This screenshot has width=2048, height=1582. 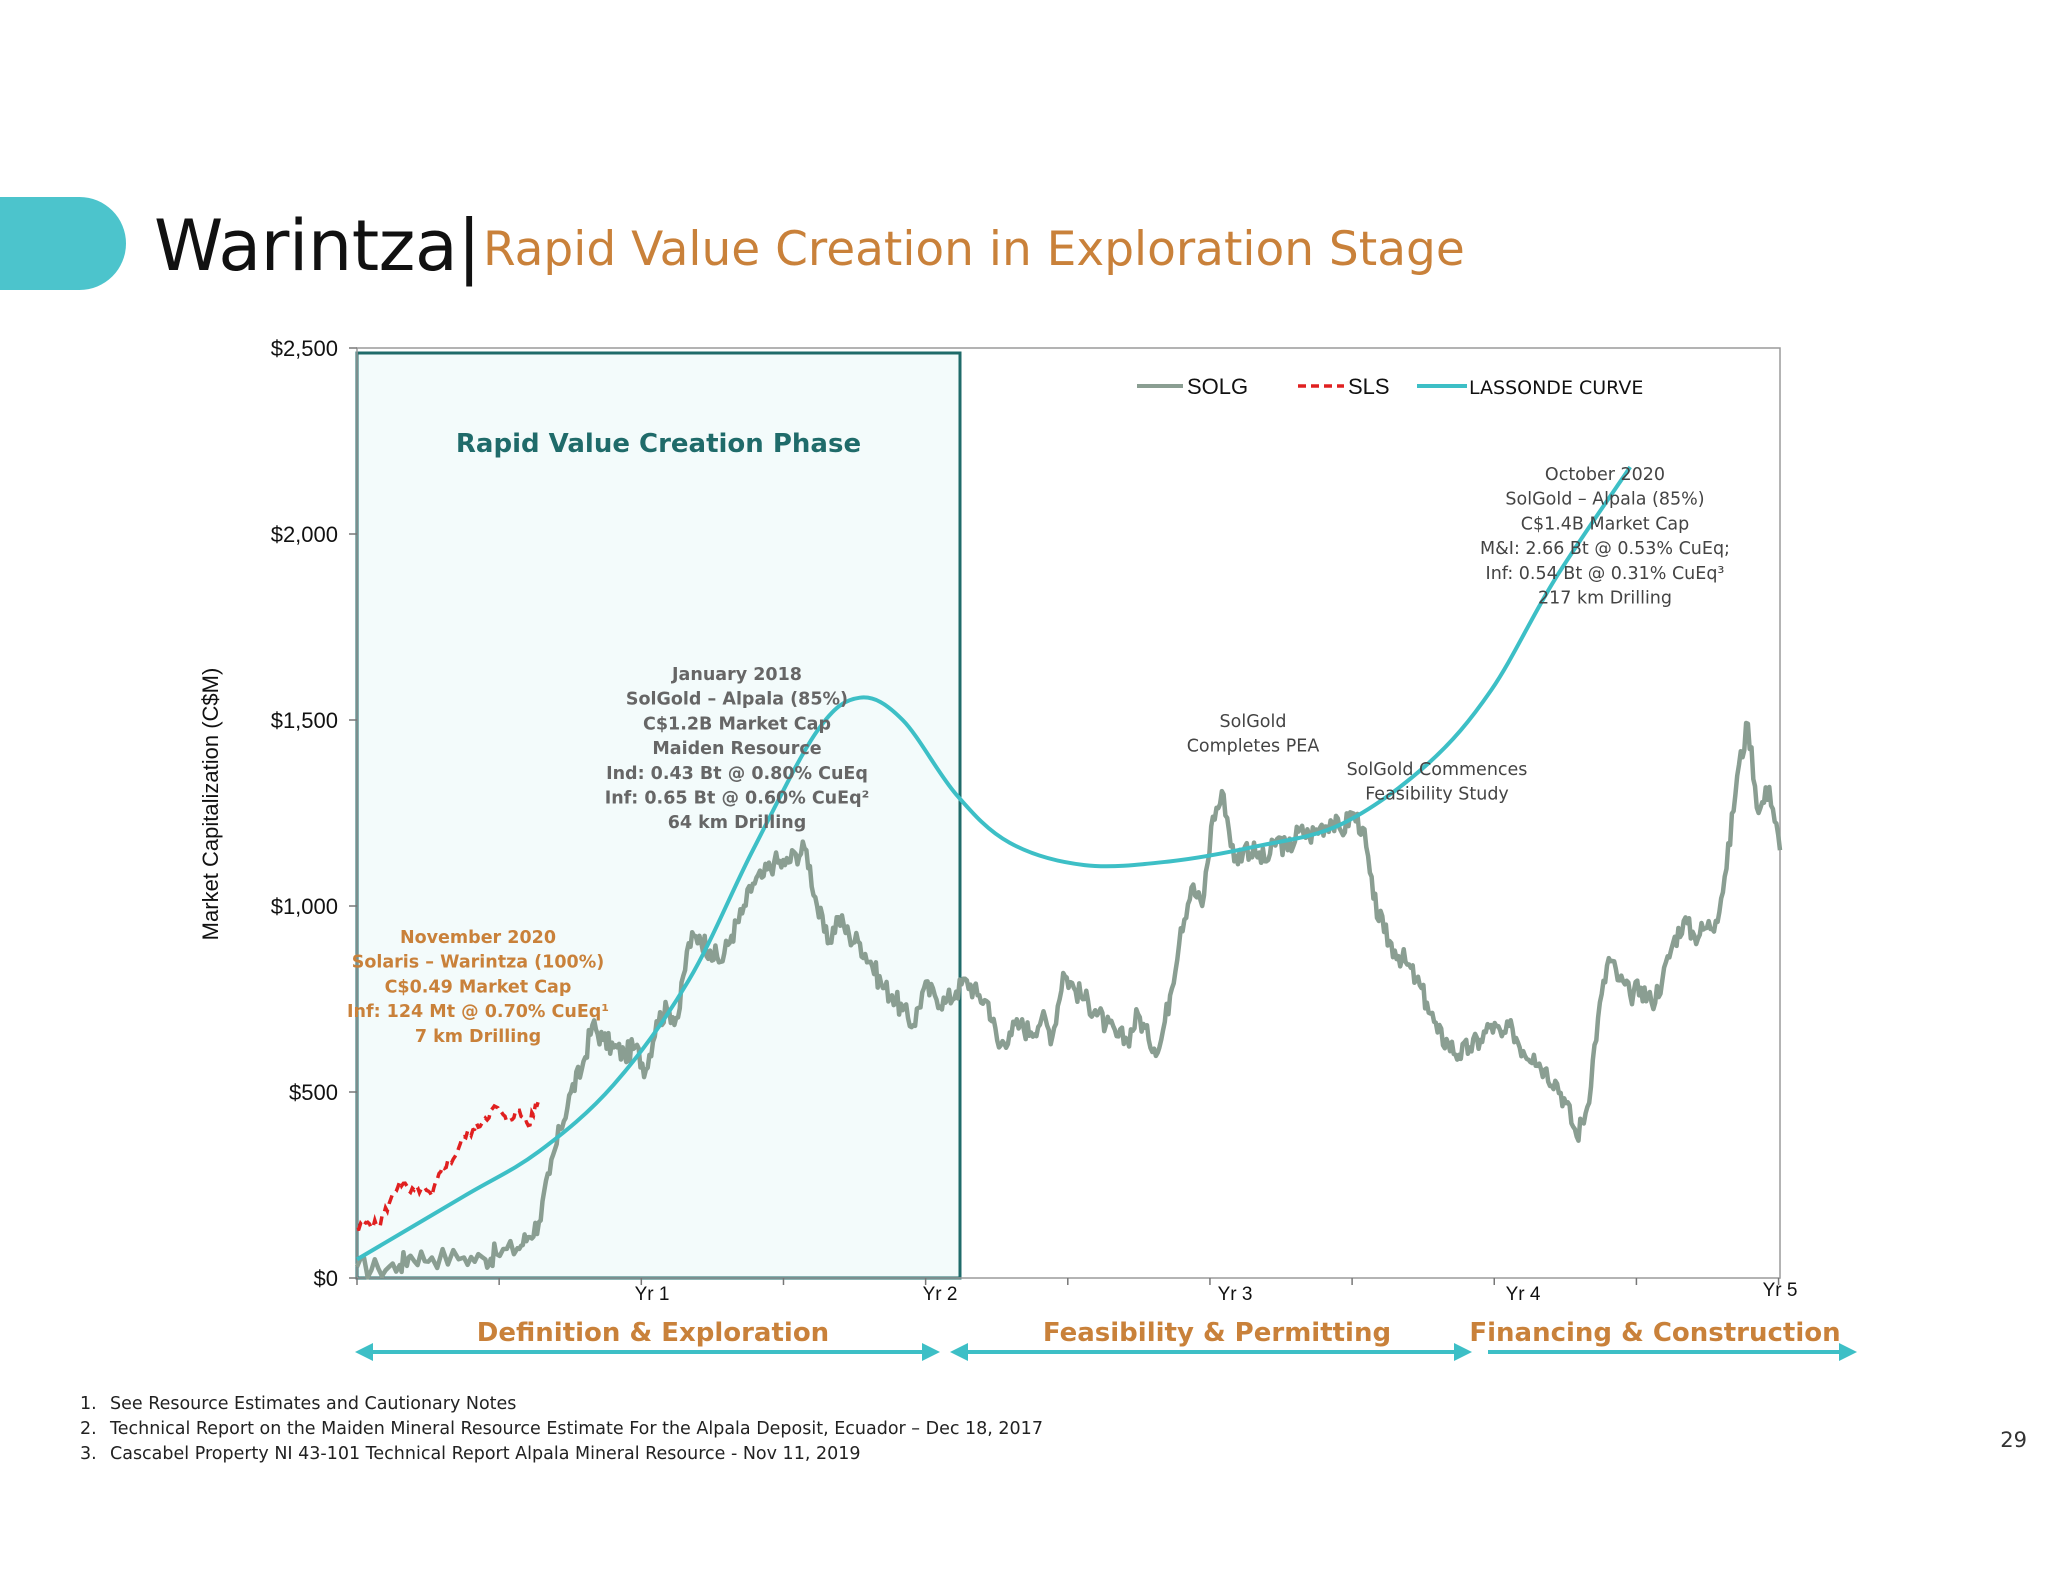 I want to click on annotation-line: 64 km Drilling, so click(x=737, y=823).